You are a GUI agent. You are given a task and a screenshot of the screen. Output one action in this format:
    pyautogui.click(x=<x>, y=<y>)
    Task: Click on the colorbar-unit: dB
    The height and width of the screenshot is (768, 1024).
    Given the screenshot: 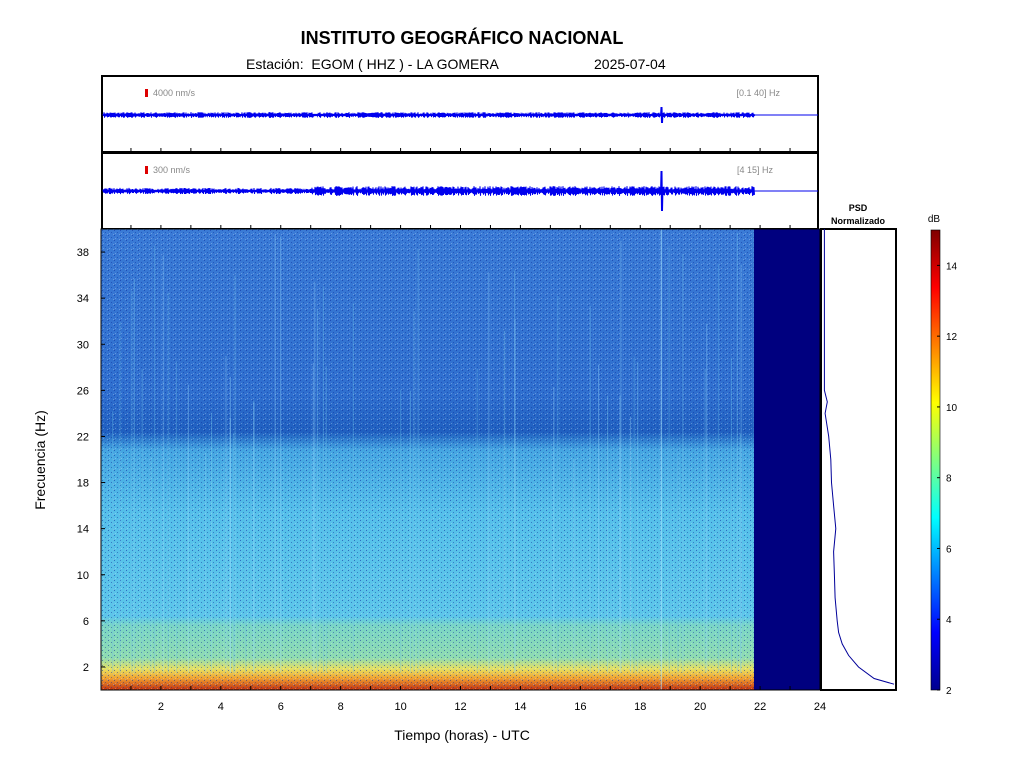 What is the action you would take?
    pyautogui.click(x=934, y=219)
    